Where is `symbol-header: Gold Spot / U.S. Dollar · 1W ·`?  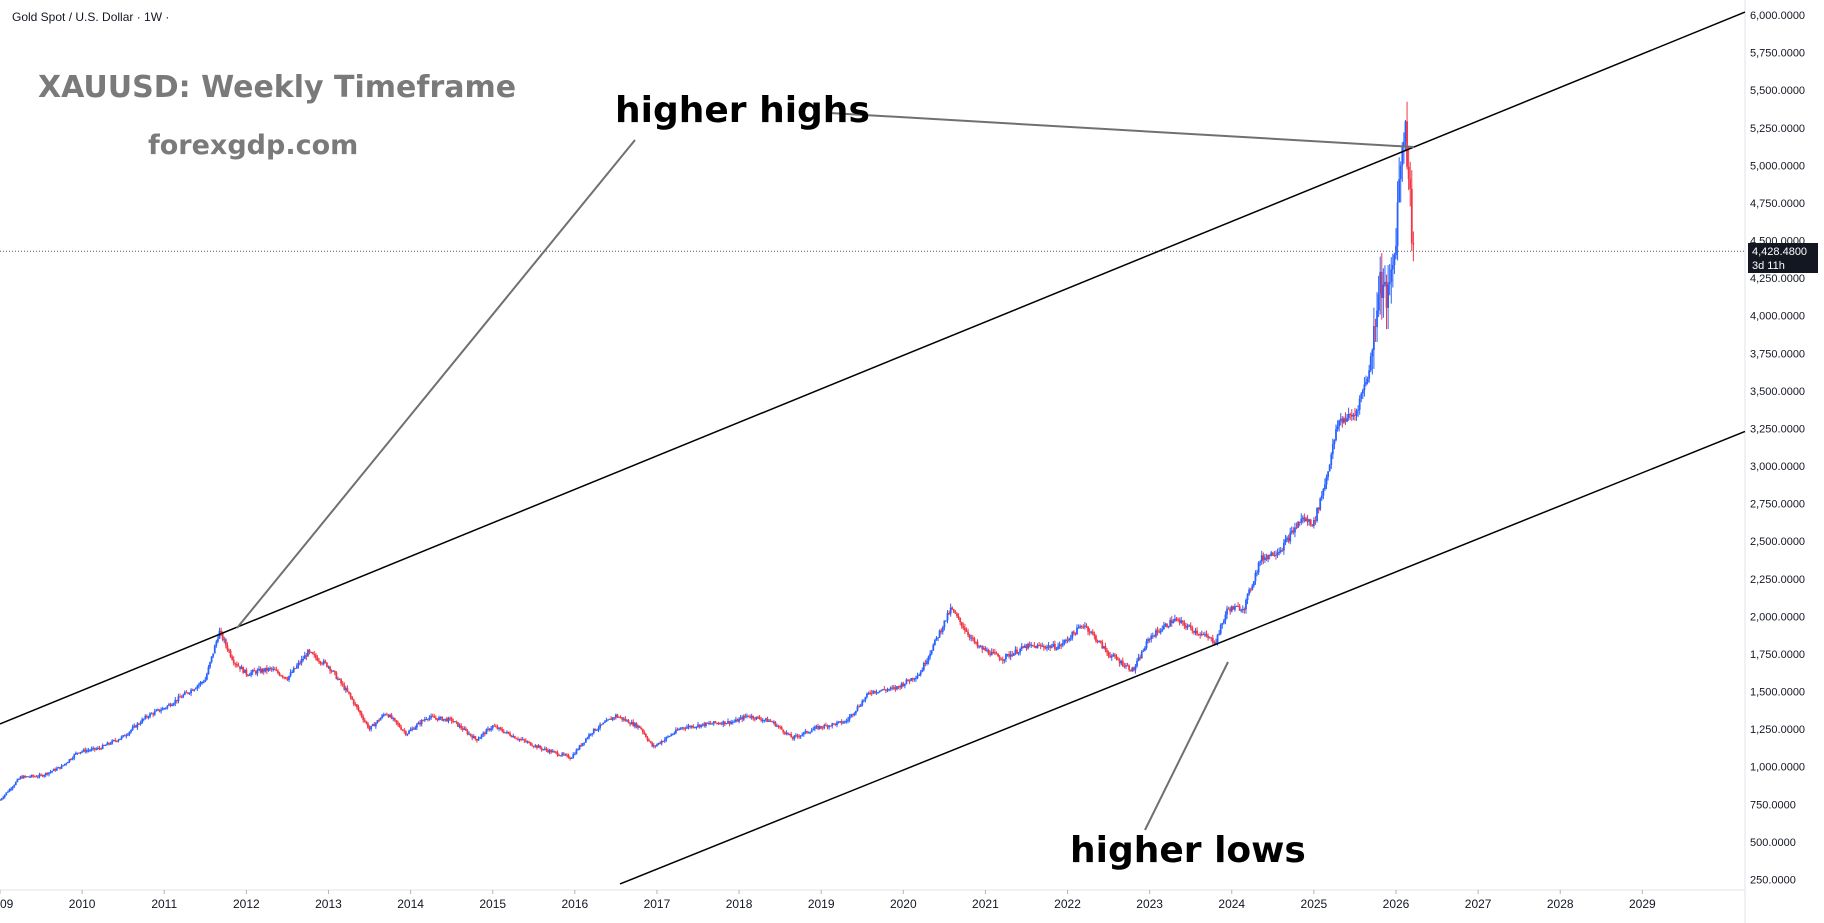
symbol-header: Gold Spot / U.S. Dollar · 1W · is located at coordinates (91, 17).